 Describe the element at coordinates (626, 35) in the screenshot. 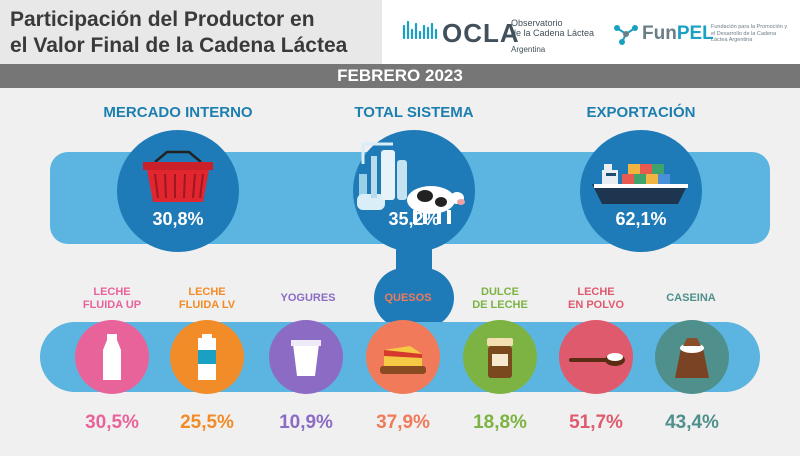

I see `funpel-network-icon` at that location.